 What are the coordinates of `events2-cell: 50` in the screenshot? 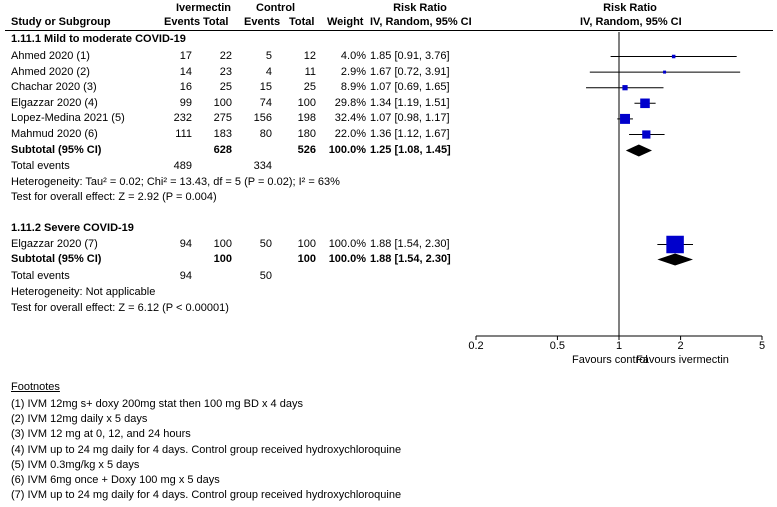 It's located at (265, 244).